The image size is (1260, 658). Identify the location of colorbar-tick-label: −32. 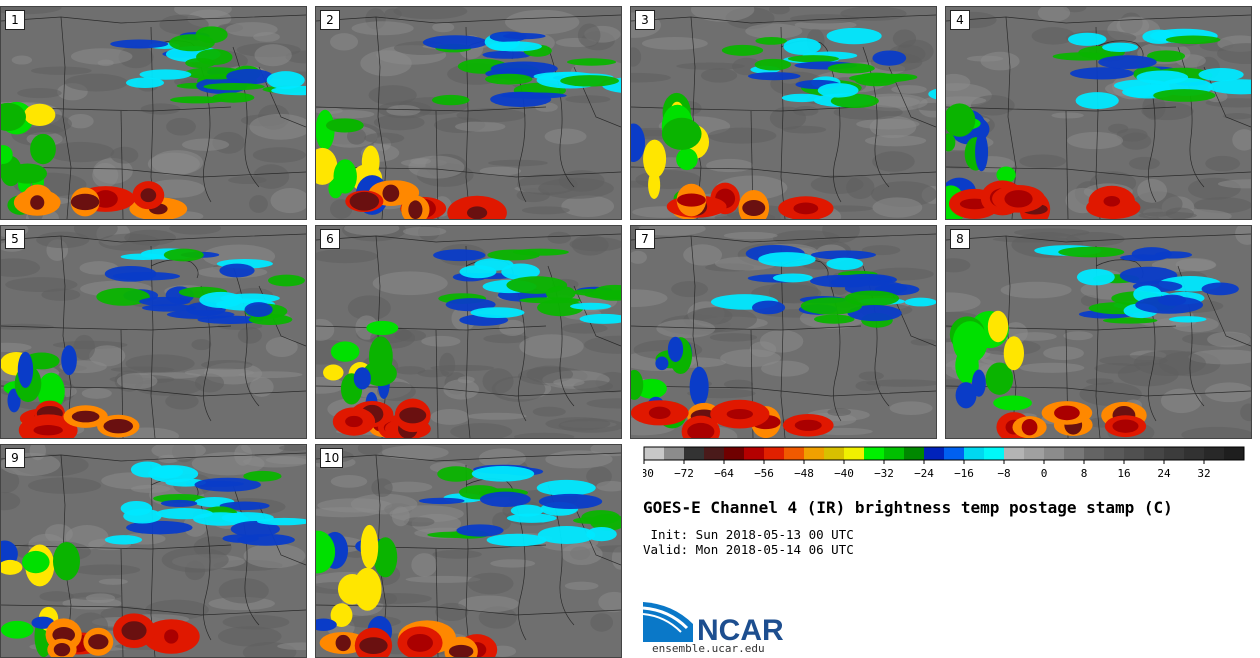
(884, 473).